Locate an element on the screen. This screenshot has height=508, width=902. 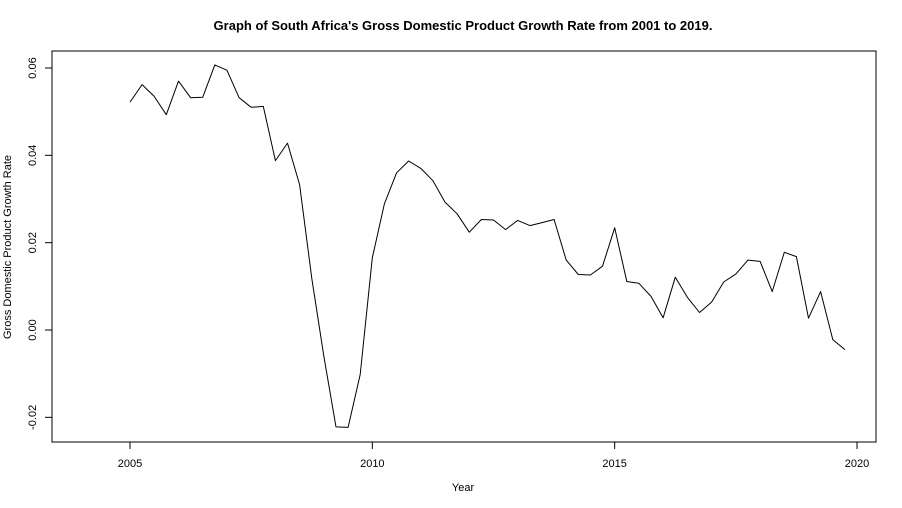
x-axis-label: Year is located at coordinates (463, 488).